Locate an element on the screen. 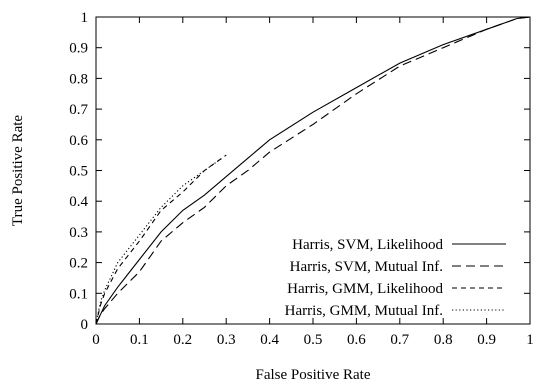  legend-label-3: Harris, GMM, Likelihood is located at coordinates (365, 289).